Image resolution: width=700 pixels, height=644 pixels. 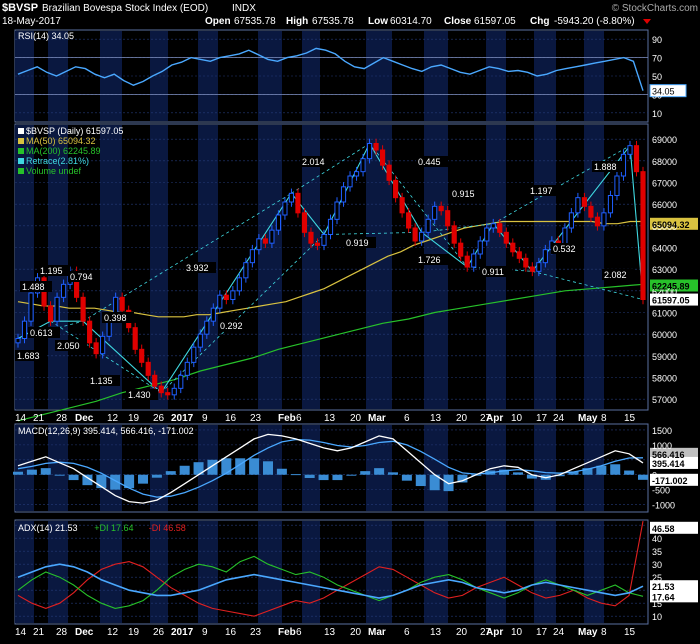 What do you see at coordinates (663, 92) in the screenshot?
I see `rsi-value-text: 34.05` at bounding box center [663, 92].